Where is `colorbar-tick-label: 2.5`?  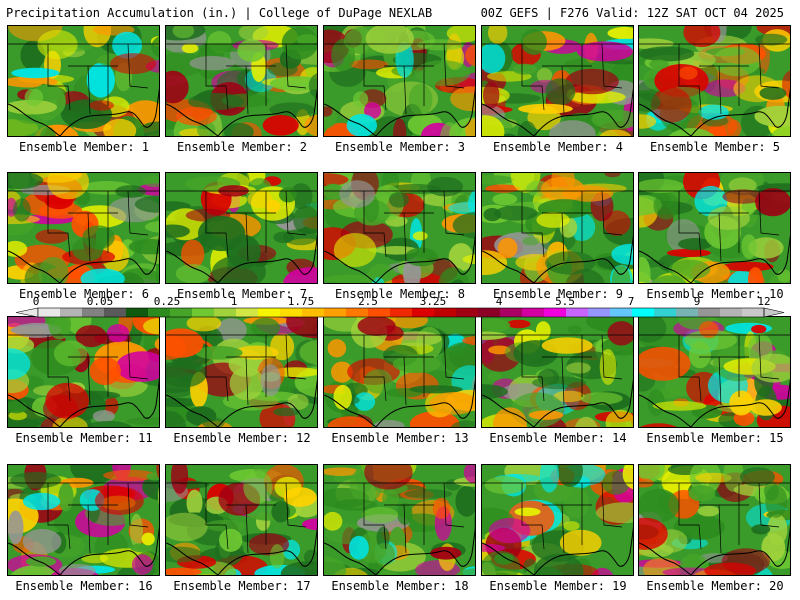 colorbar-tick-label: 2.5 is located at coordinates (368, 301).